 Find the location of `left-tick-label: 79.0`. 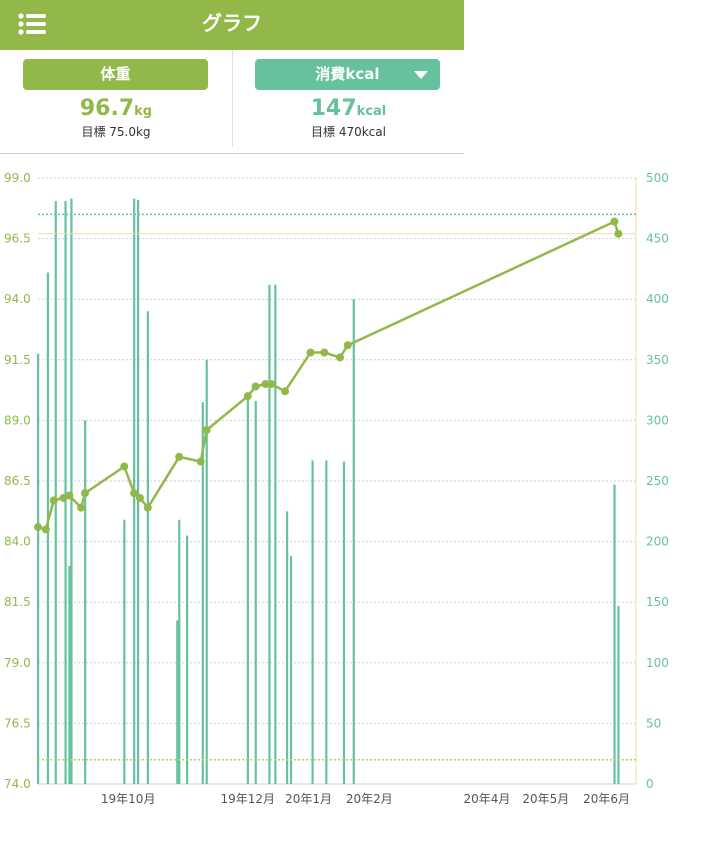

left-tick-label: 79.0 is located at coordinates (17, 663).